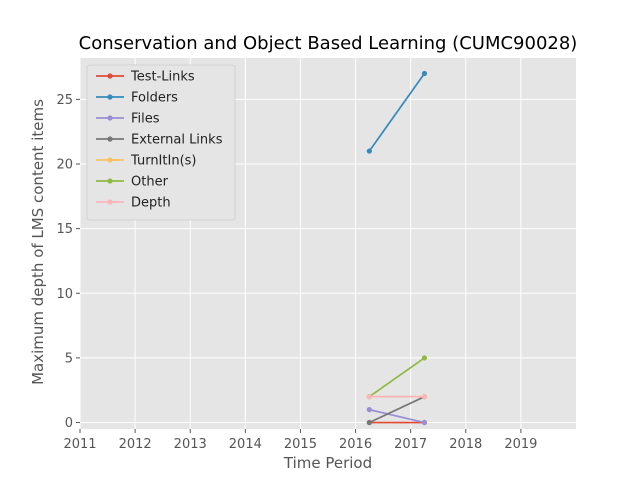  What do you see at coordinates (177, 140) in the screenshot?
I see `legend-label: External Links` at bounding box center [177, 140].